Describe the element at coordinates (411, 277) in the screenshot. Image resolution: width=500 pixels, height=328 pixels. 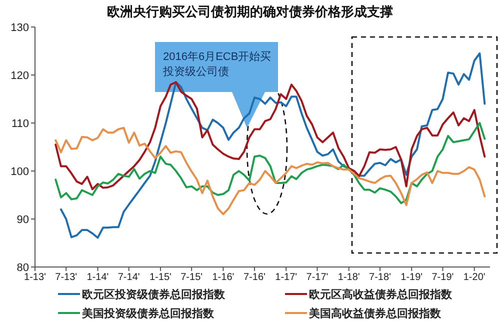
I see `x-tick-label: 1-19'` at that location.